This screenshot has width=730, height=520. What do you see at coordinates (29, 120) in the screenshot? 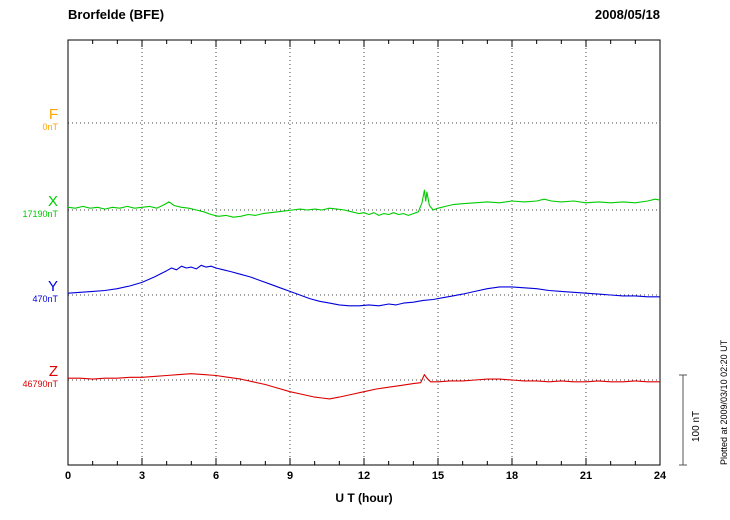
I see `component-label-f: F 0nT` at bounding box center [29, 120].